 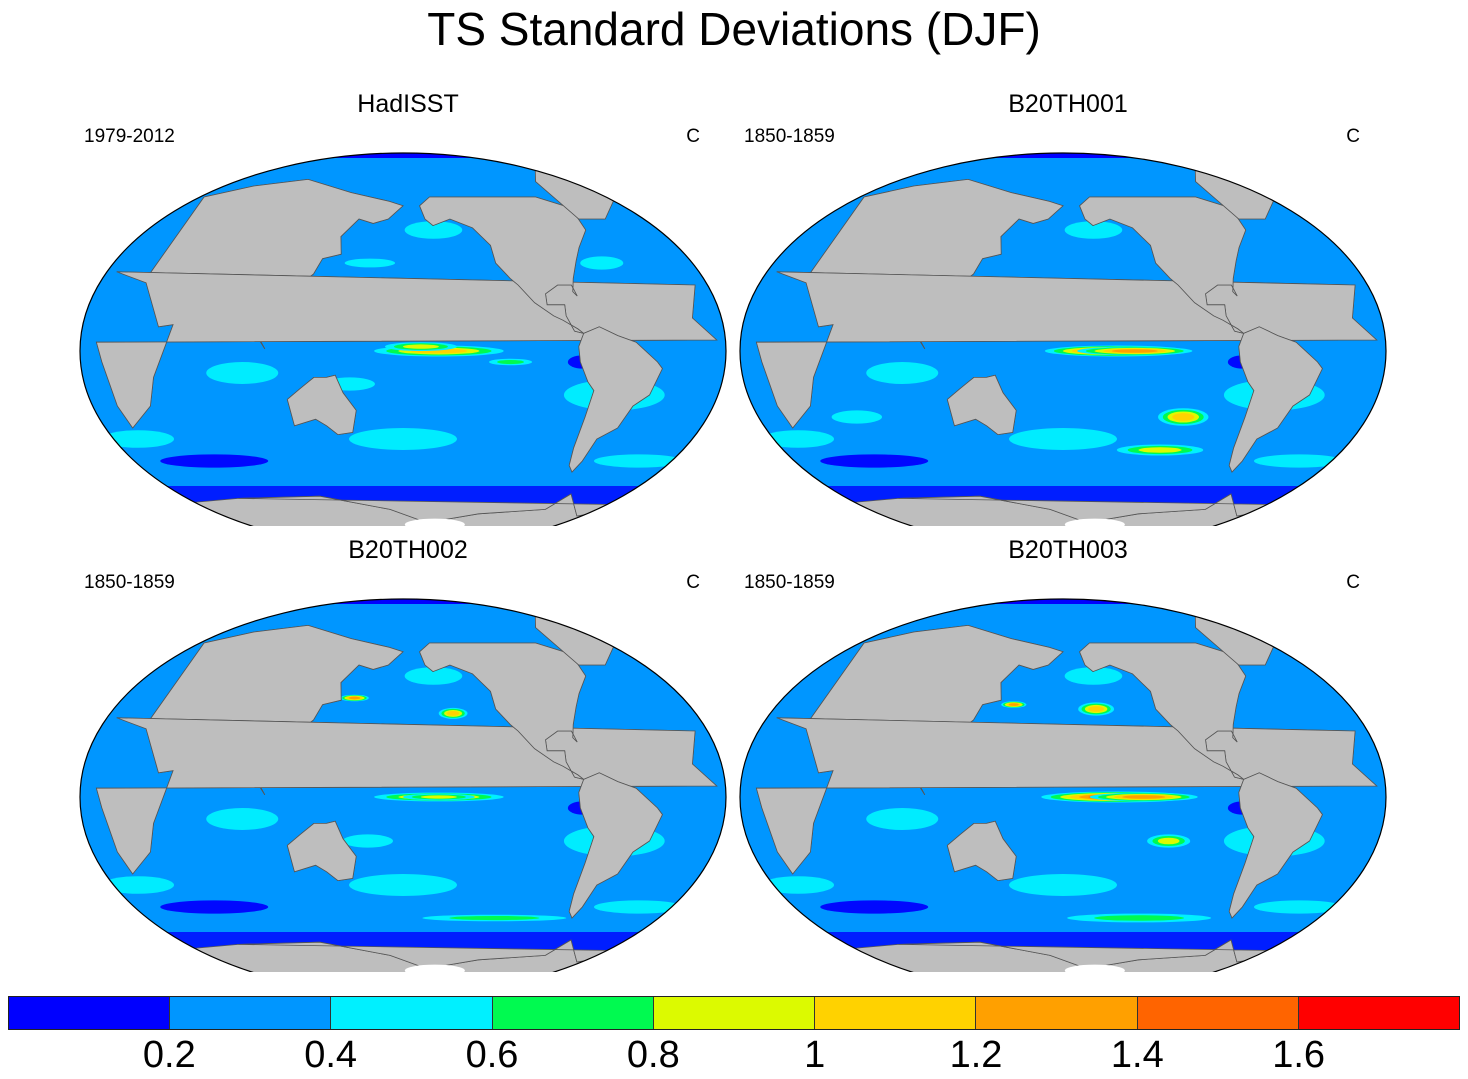 What do you see at coordinates (1299, 1055) in the screenshot?
I see `colorbar-tick-label: 1.6` at bounding box center [1299, 1055].